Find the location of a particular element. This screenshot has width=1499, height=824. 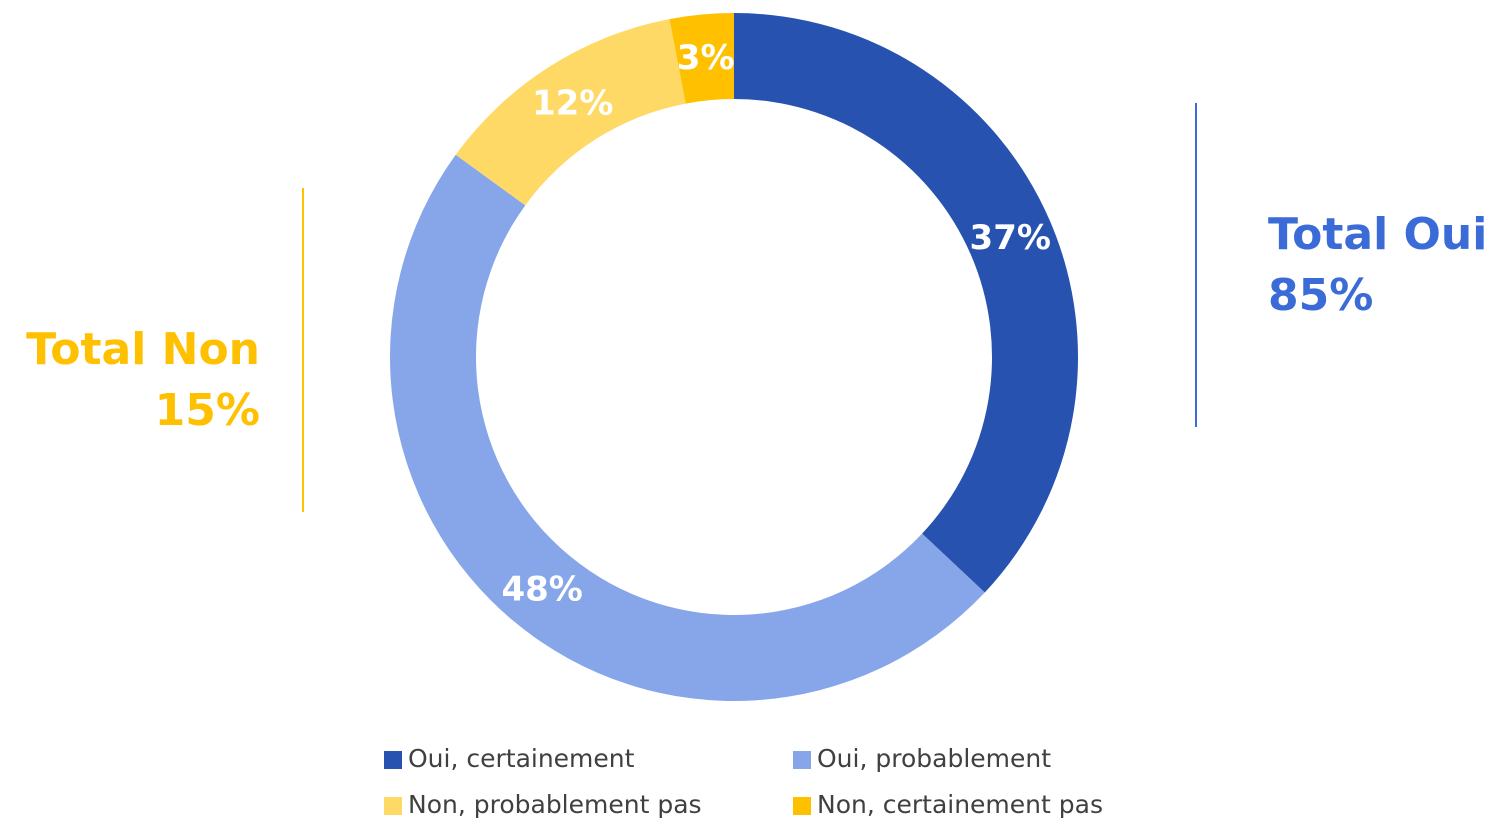

annotation-text: 85% is located at coordinates (1320, 295).